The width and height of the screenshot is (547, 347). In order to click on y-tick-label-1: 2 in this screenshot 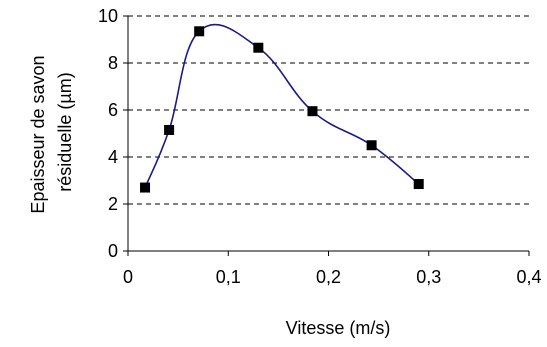, I will do `click(113, 204)`.